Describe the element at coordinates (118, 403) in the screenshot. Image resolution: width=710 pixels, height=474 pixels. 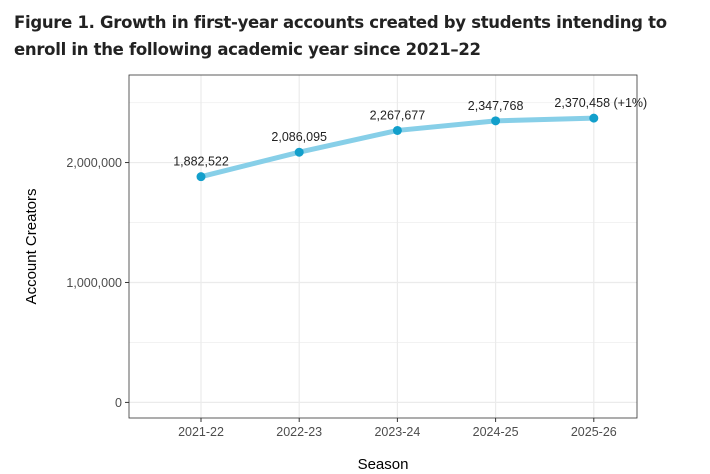
I see `y-tick-label: 0` at that location.